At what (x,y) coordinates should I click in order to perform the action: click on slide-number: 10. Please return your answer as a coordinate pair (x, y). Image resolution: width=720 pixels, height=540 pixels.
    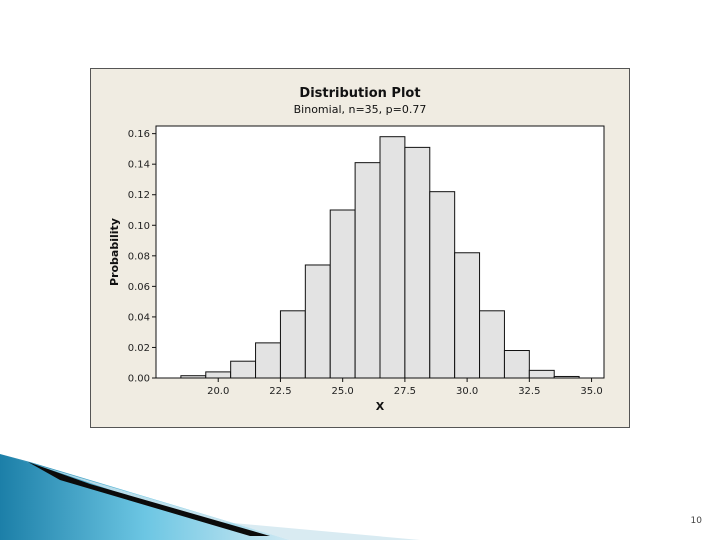
    Looking at the image, I should click on (696, 521).